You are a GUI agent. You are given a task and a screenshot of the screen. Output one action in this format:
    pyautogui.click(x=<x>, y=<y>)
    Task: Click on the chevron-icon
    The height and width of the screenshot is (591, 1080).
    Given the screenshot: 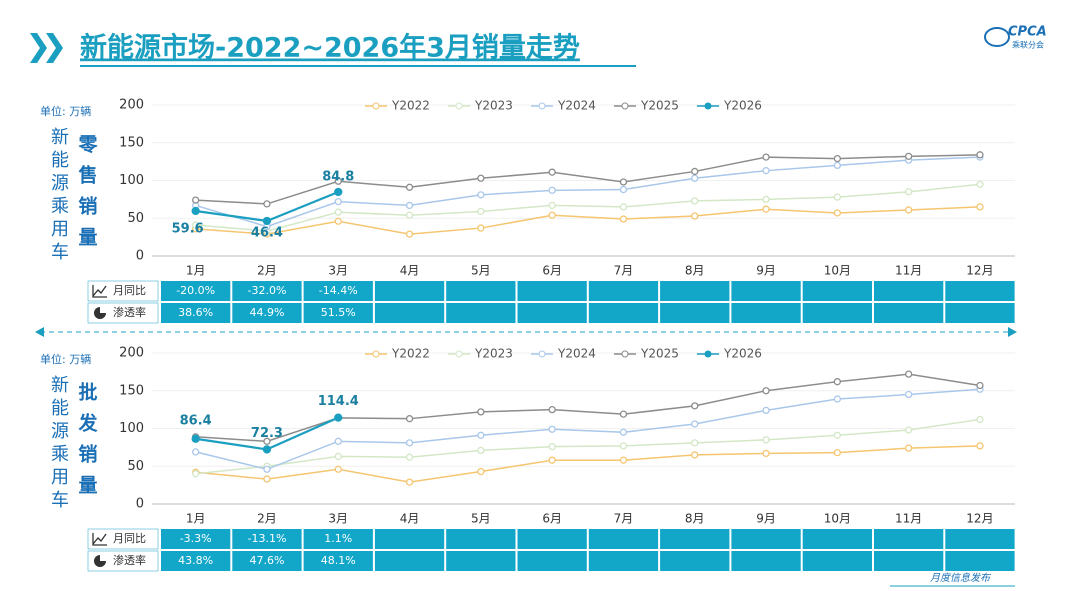 What is the action you would take?
    pyautogui.click(x=46, y=48)
    